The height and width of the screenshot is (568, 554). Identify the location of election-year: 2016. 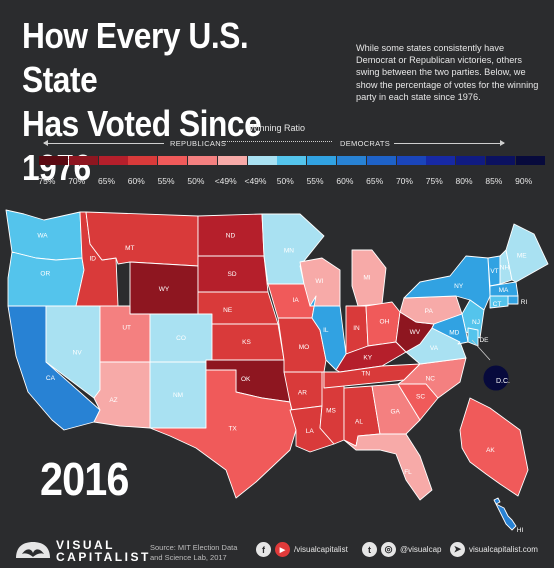
(84, 479).